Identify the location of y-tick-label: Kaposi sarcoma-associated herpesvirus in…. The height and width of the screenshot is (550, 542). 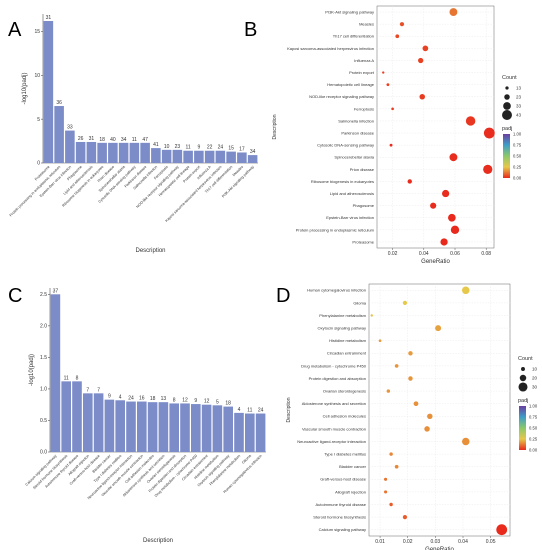
(330, 48).